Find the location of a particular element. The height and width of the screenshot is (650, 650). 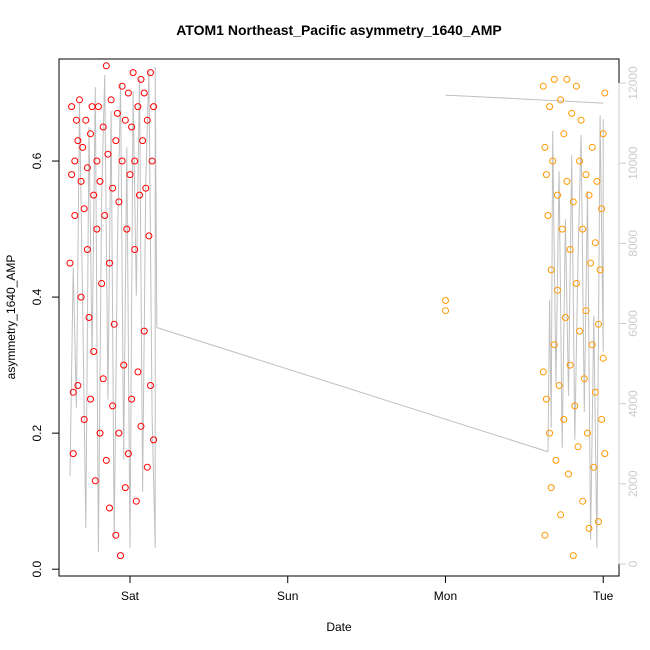

x-tick-label-3: Tue is located at coordinates (603, 596).